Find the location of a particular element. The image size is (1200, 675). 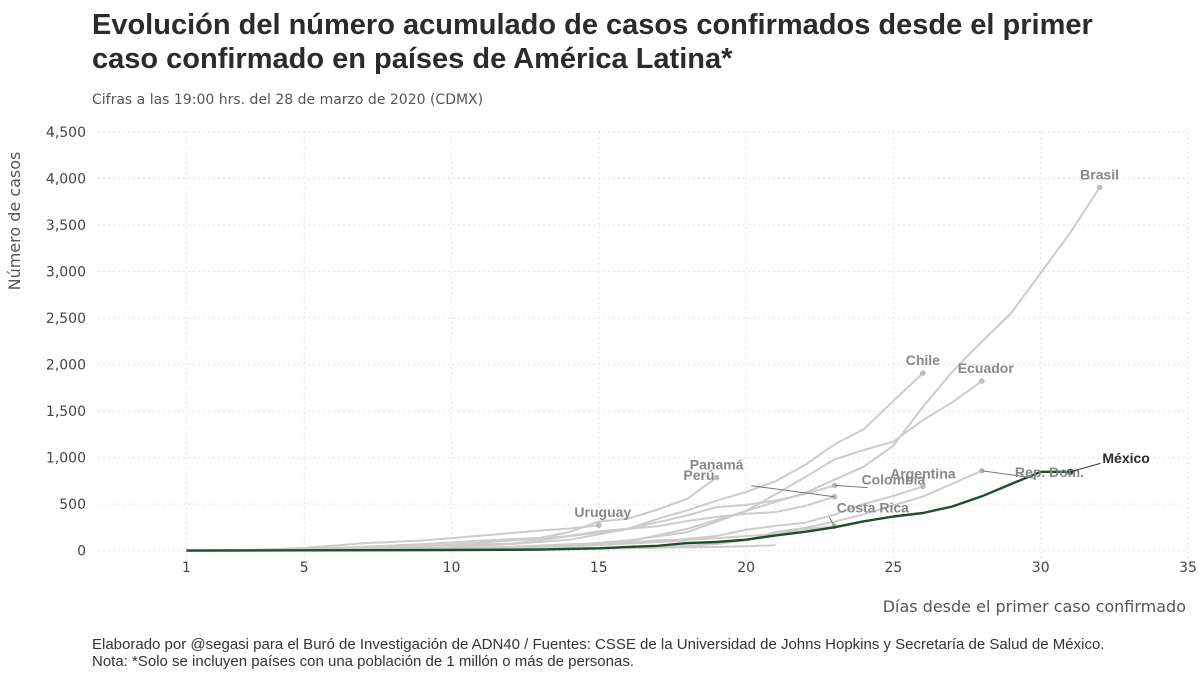

label-leader-m-xico is located at coordinates (1085, 467).